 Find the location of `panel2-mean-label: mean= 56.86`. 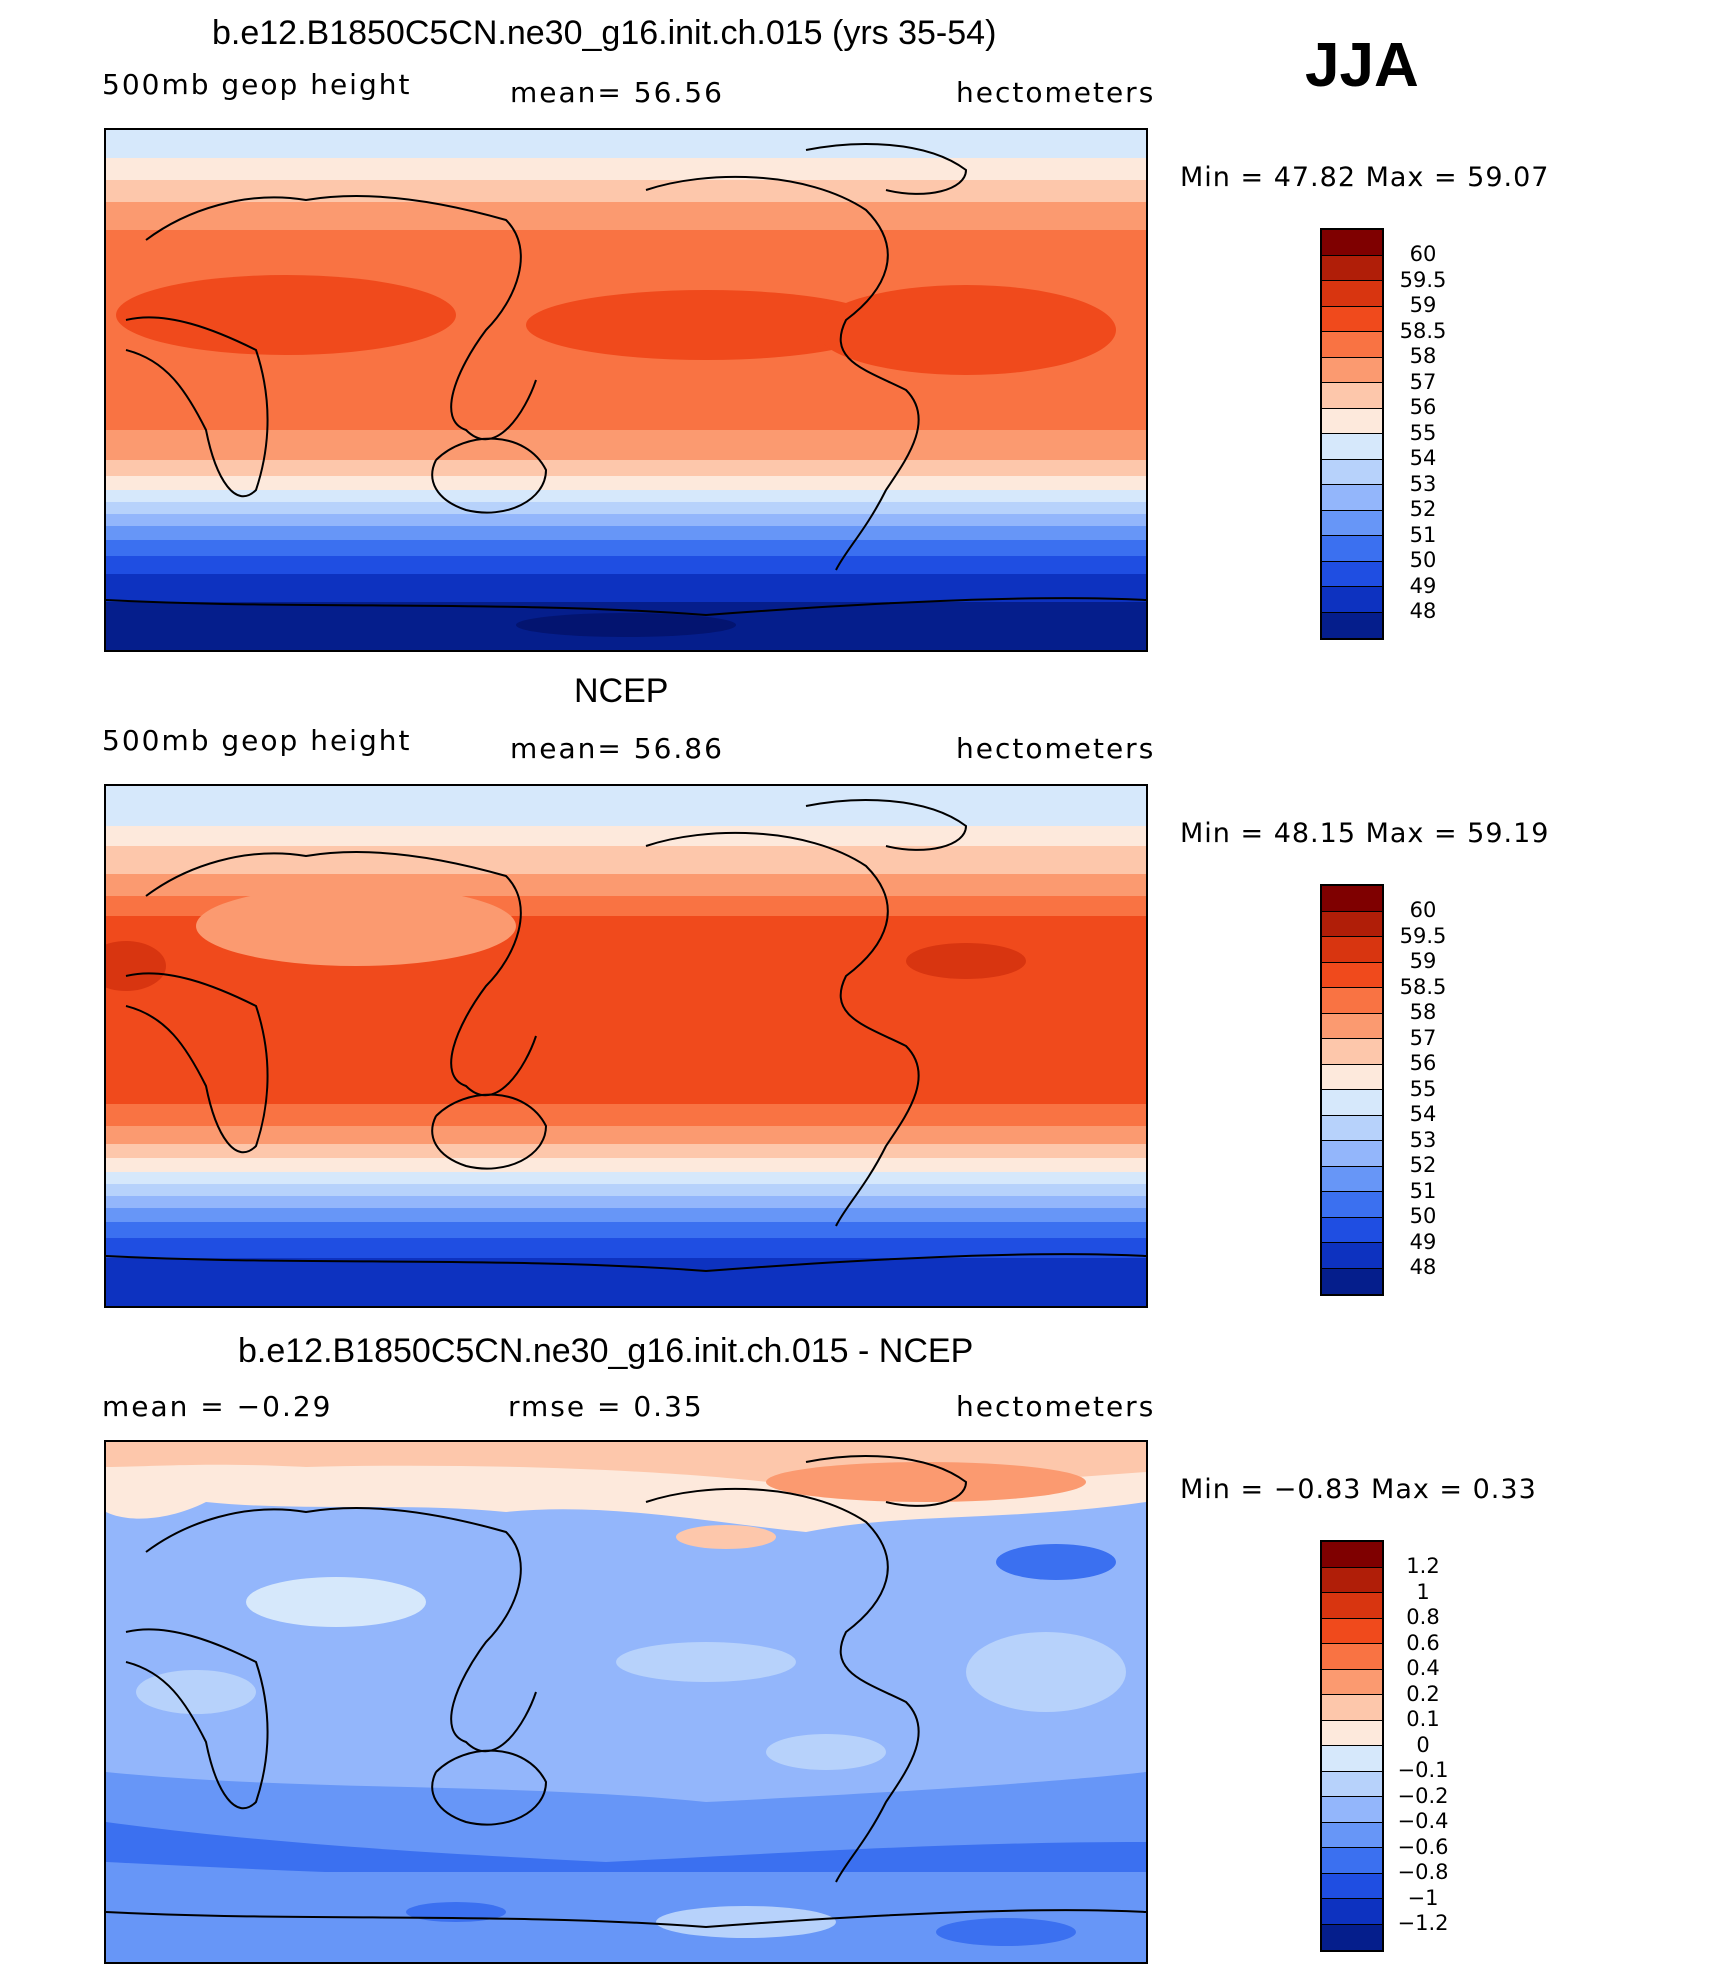

panel2-mean-label: mean= 56.86 is located at coordinates (617, 748).